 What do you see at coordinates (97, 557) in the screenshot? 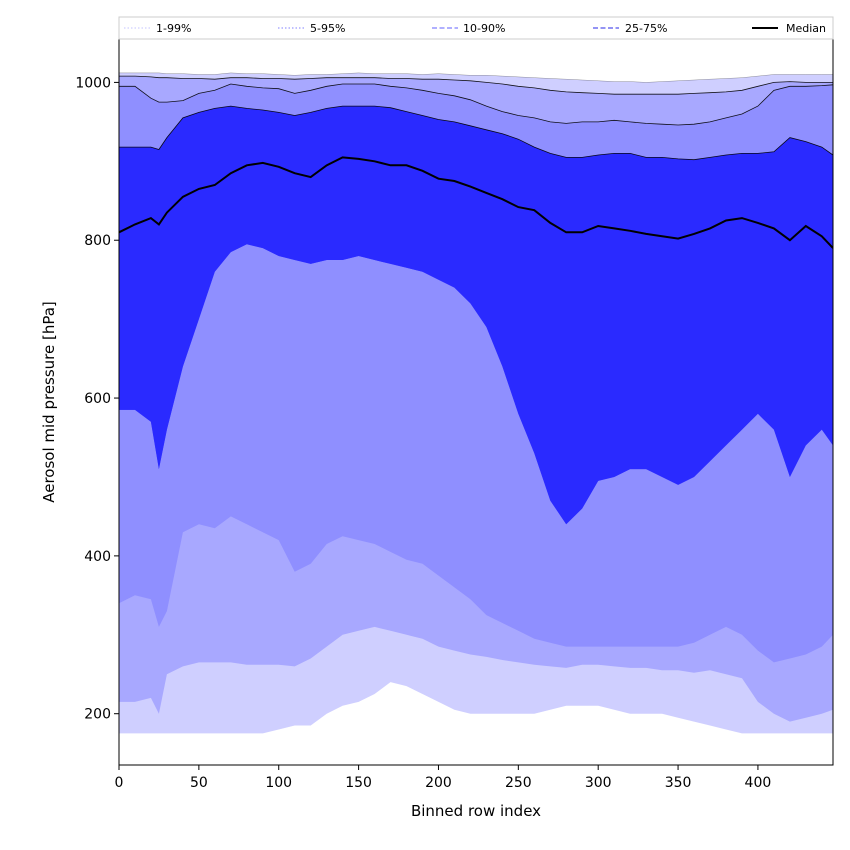
I see `y-tick-label-400: 400` at bounding box center [97, 557].